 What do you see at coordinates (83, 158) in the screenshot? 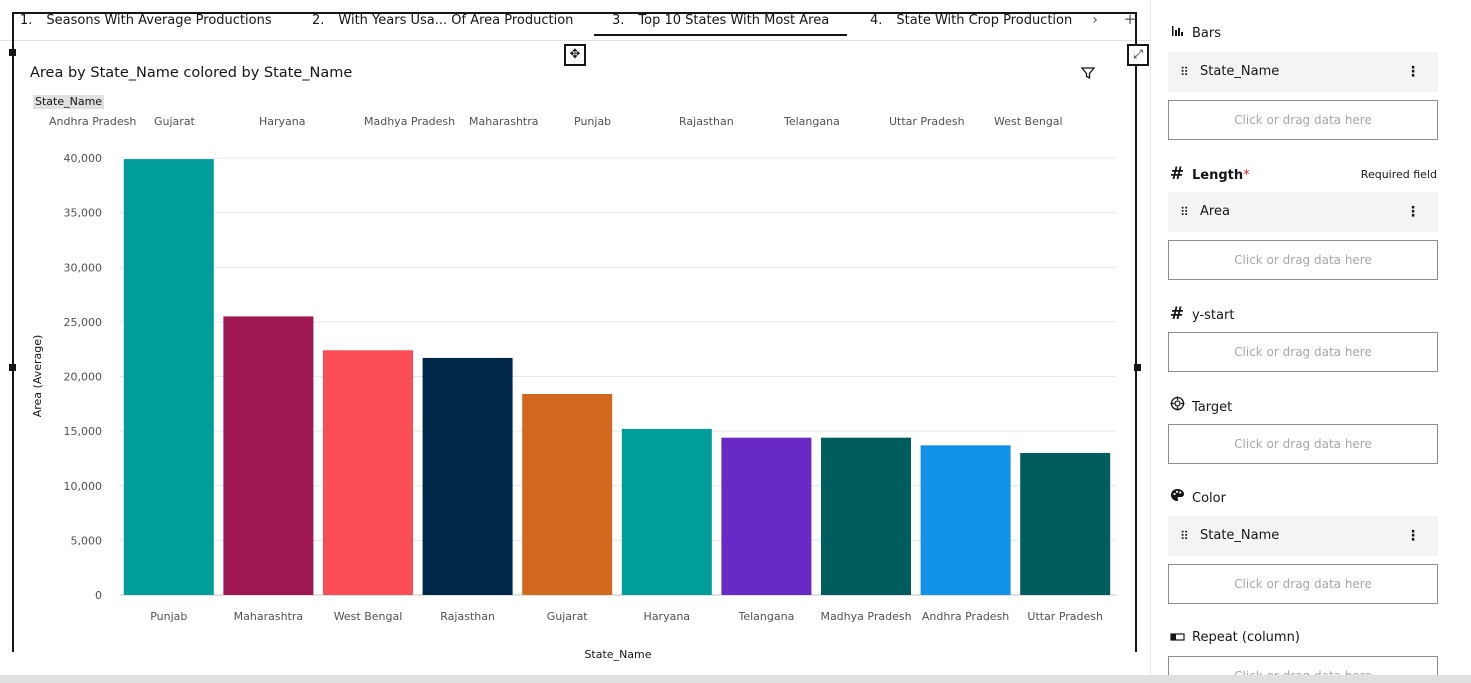
I see `y-tick-label: 40,000` at bounding box center [83, 158].